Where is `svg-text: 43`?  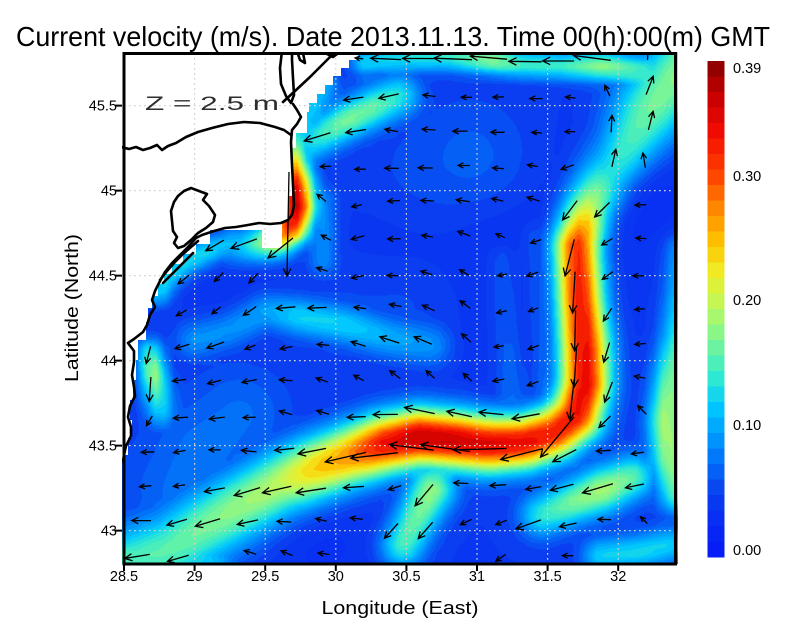 svg-text: 43 is located at coordinates (109, 532).